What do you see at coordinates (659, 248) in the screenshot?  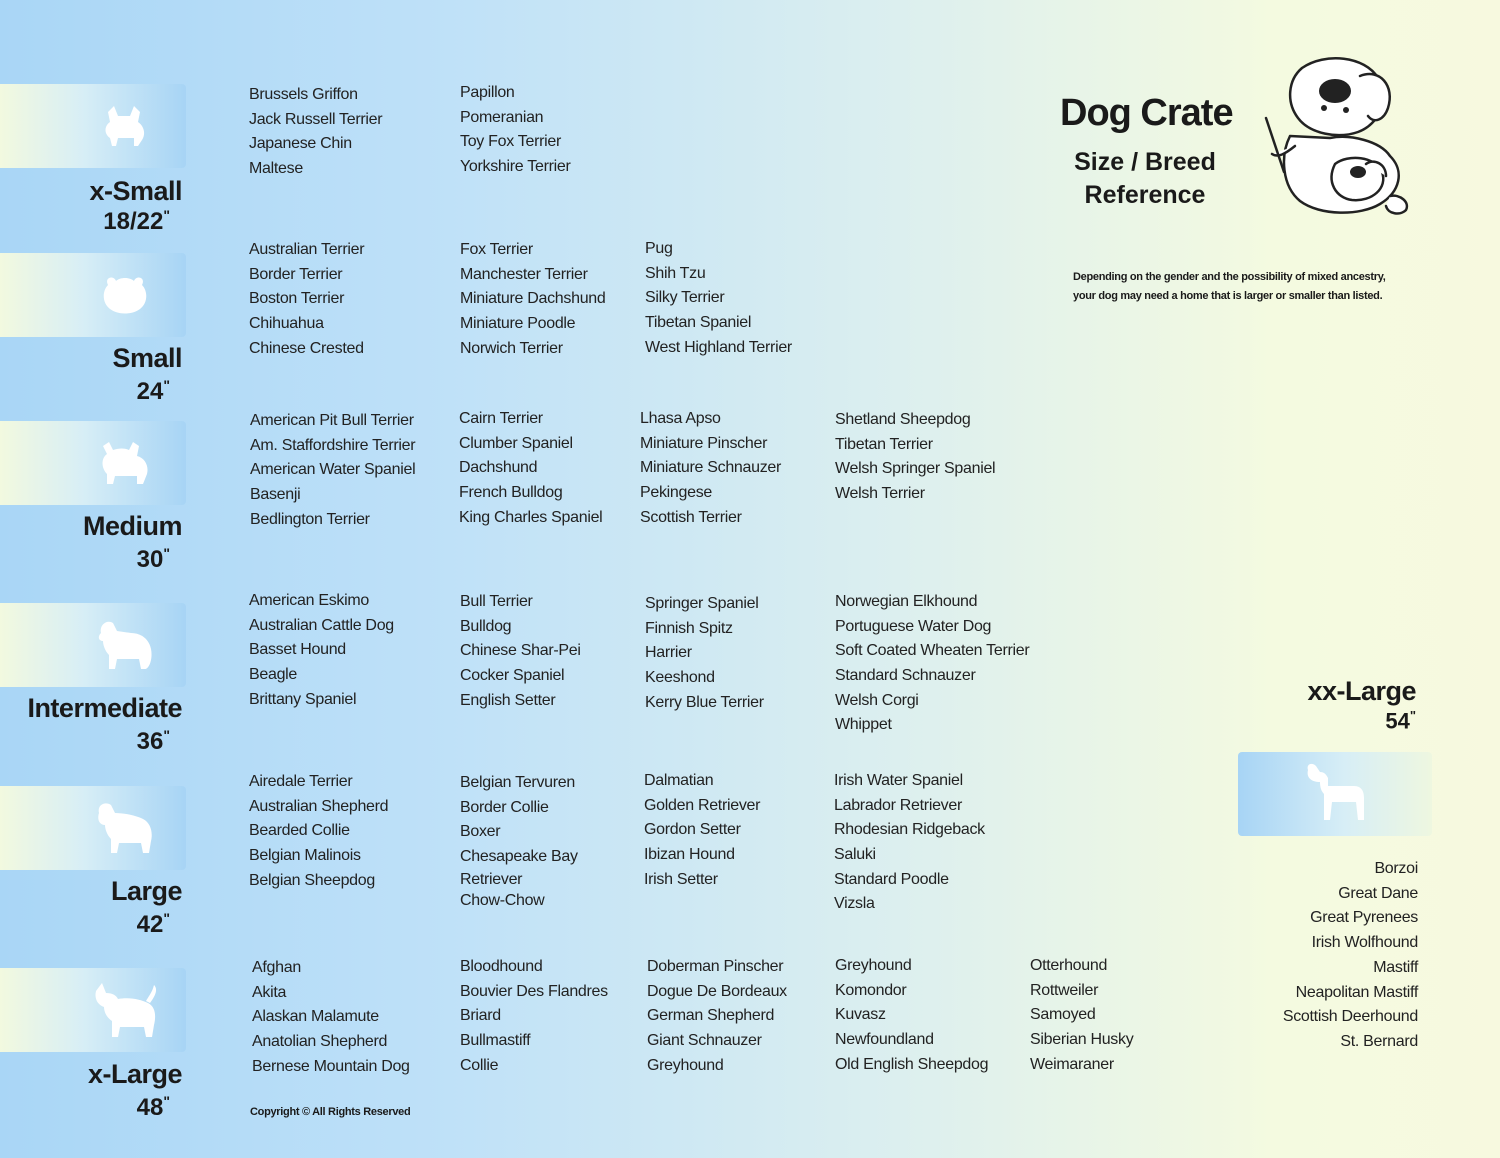 I see `breed-item: Pug` at bounding box center [659, 248].